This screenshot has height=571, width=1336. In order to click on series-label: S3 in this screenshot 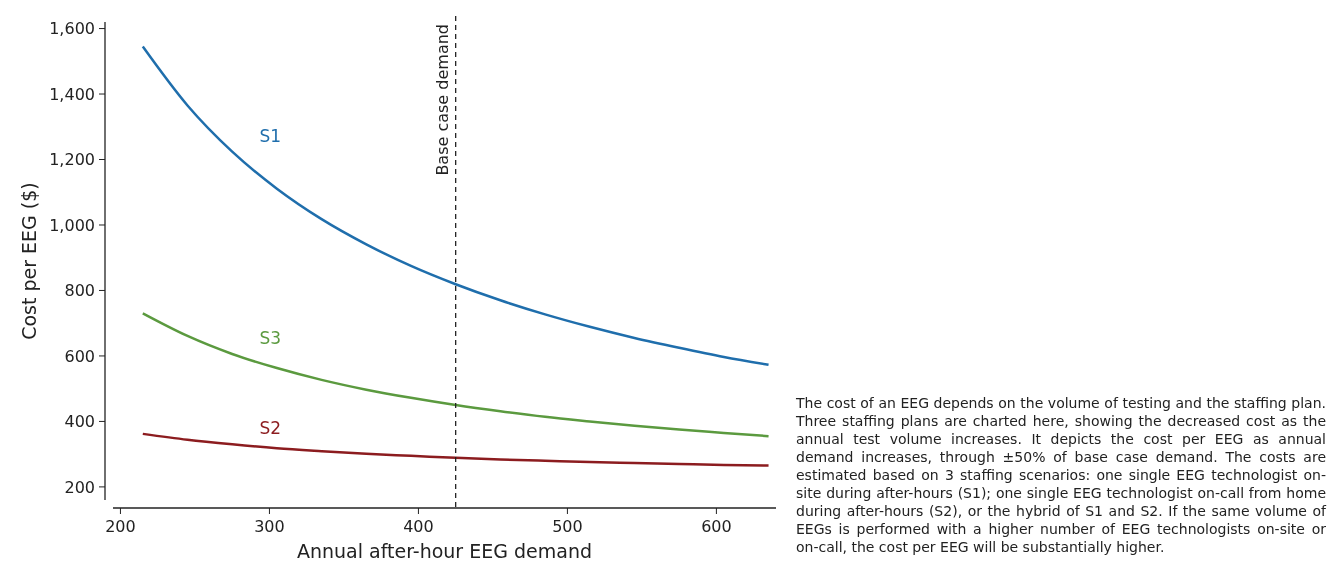, I will do `click(270, 337)`.